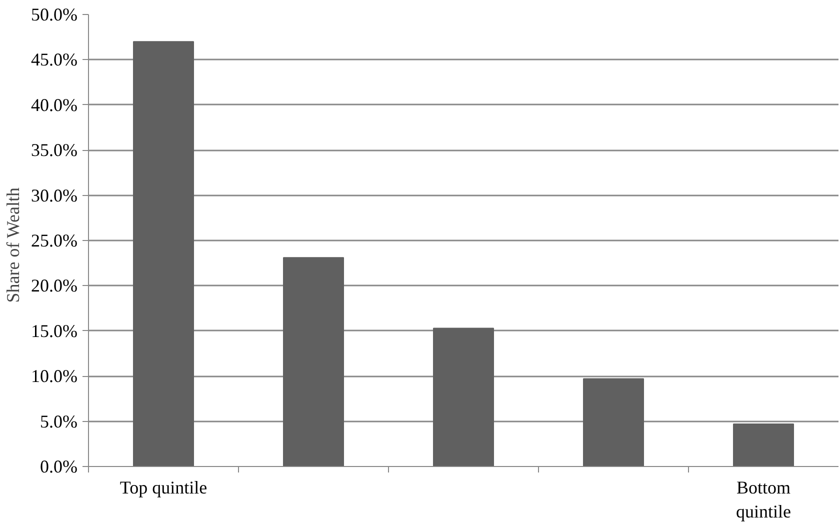  Describe the element at coordinates (13, 245) in the screenshot. I see `y-axis-title: Share of Wealth` at that location.